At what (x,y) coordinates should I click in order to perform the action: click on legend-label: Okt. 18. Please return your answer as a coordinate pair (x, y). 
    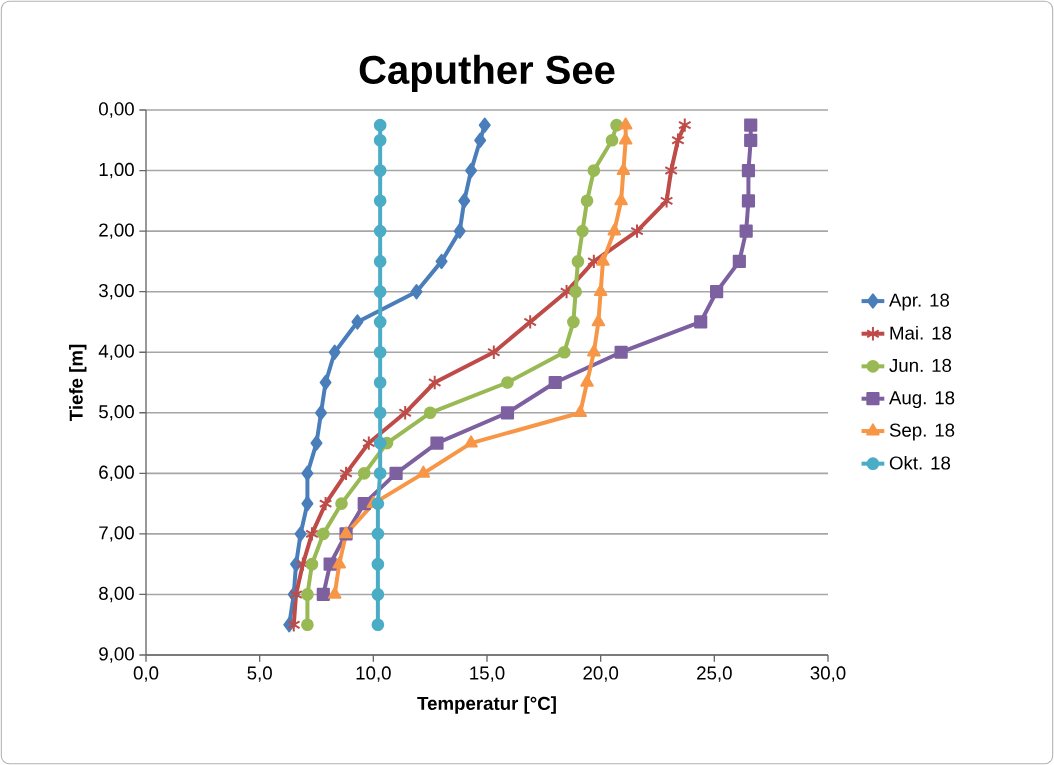
    Looking at the image, I should click on (920, 462).